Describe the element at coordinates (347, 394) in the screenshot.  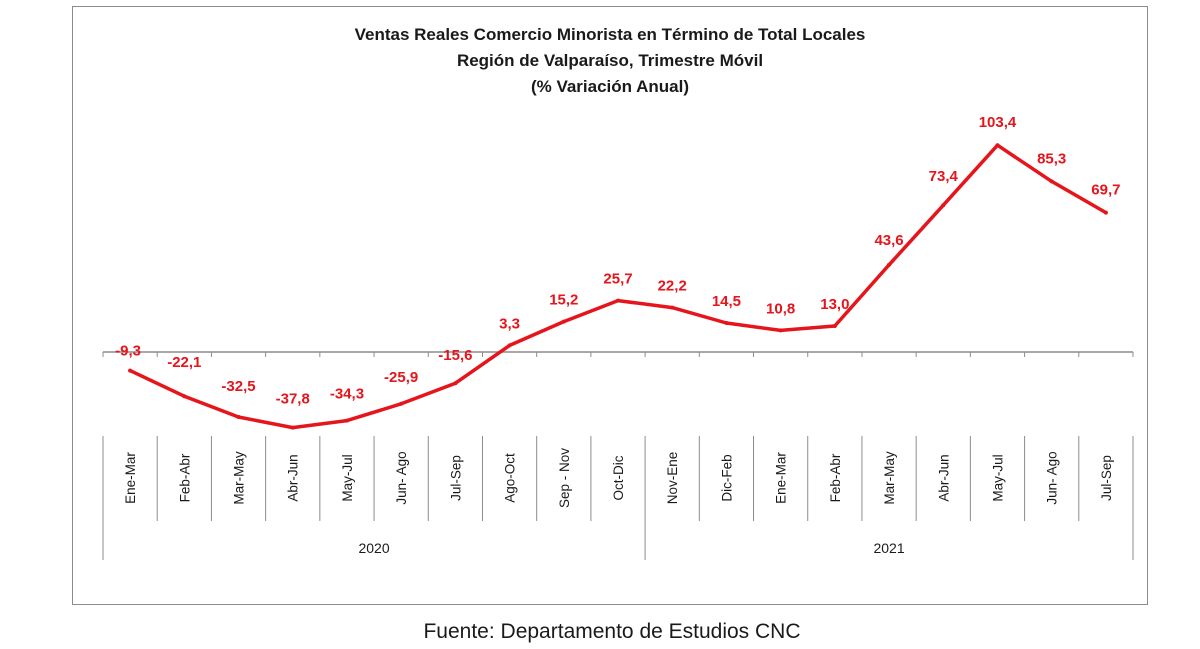
I see `data-label: -34,3` at that location.